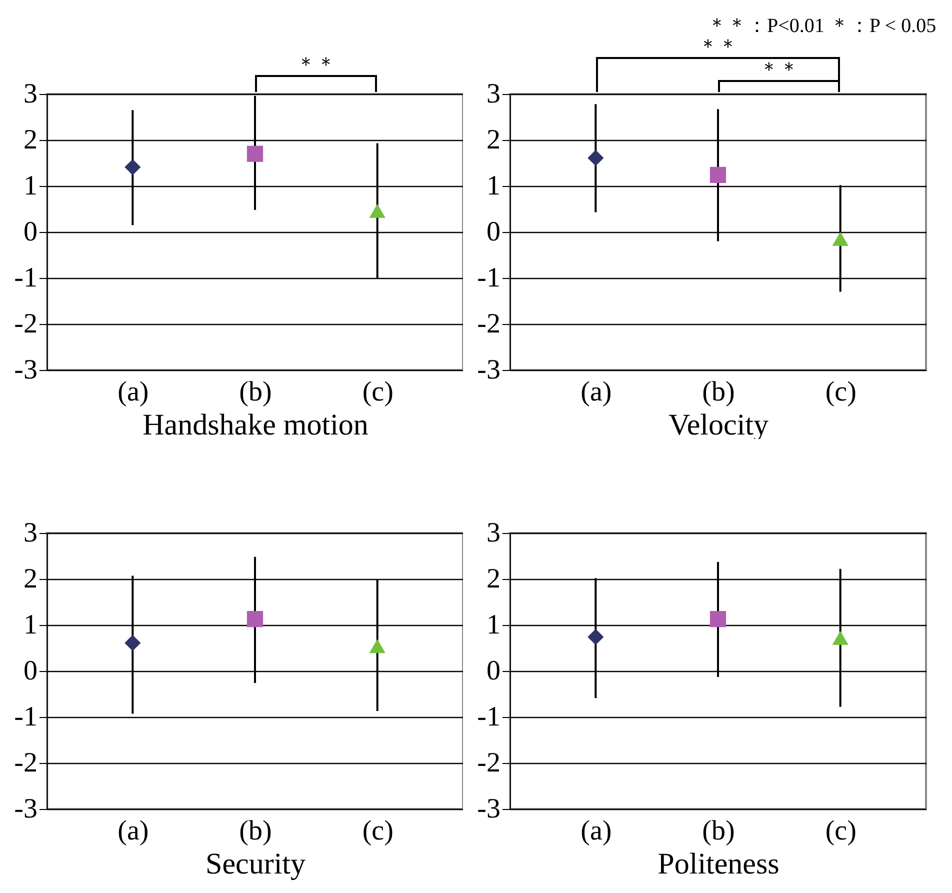  What do you see at coordinates (719, 864) in the screenshot?
I see `x-axis-title: Politeness` at bounding box center [719, 864].